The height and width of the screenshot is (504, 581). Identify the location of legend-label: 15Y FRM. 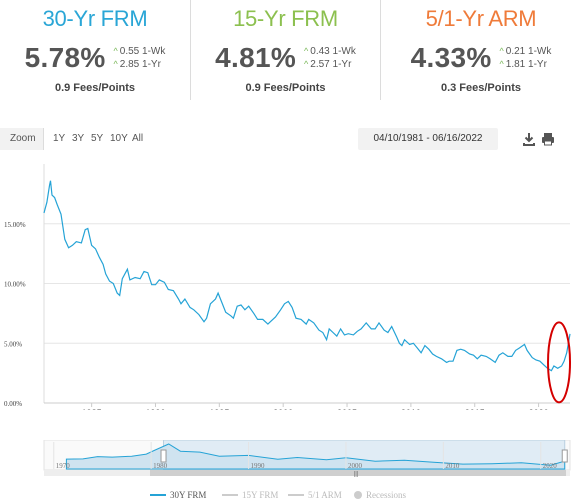
(260, 495).